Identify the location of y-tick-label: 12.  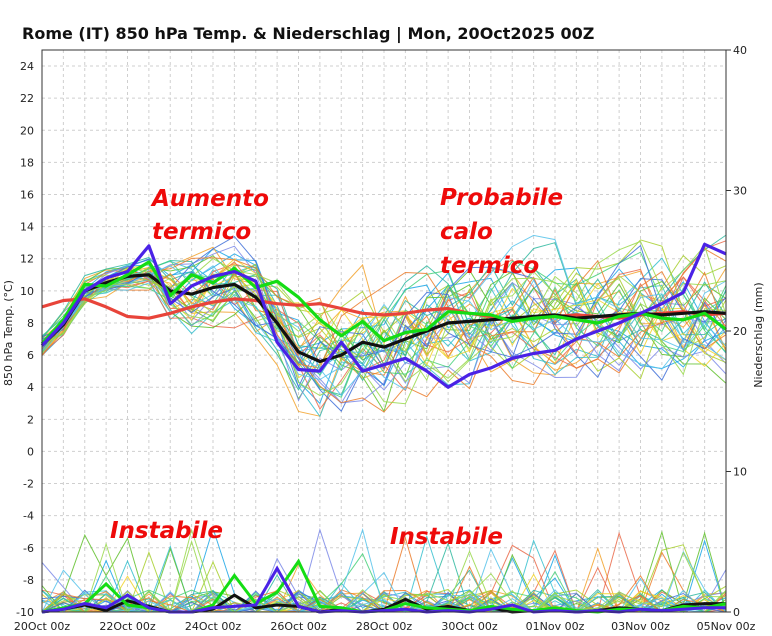
(27, 259).